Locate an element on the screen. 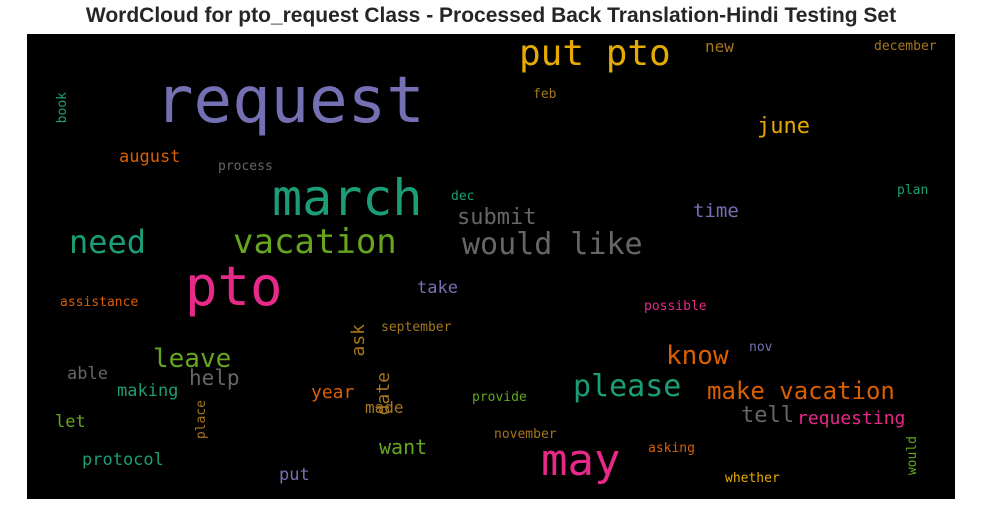 This screenshot has height=511, width=982. word-march: march is located at coordinates (347, 198).